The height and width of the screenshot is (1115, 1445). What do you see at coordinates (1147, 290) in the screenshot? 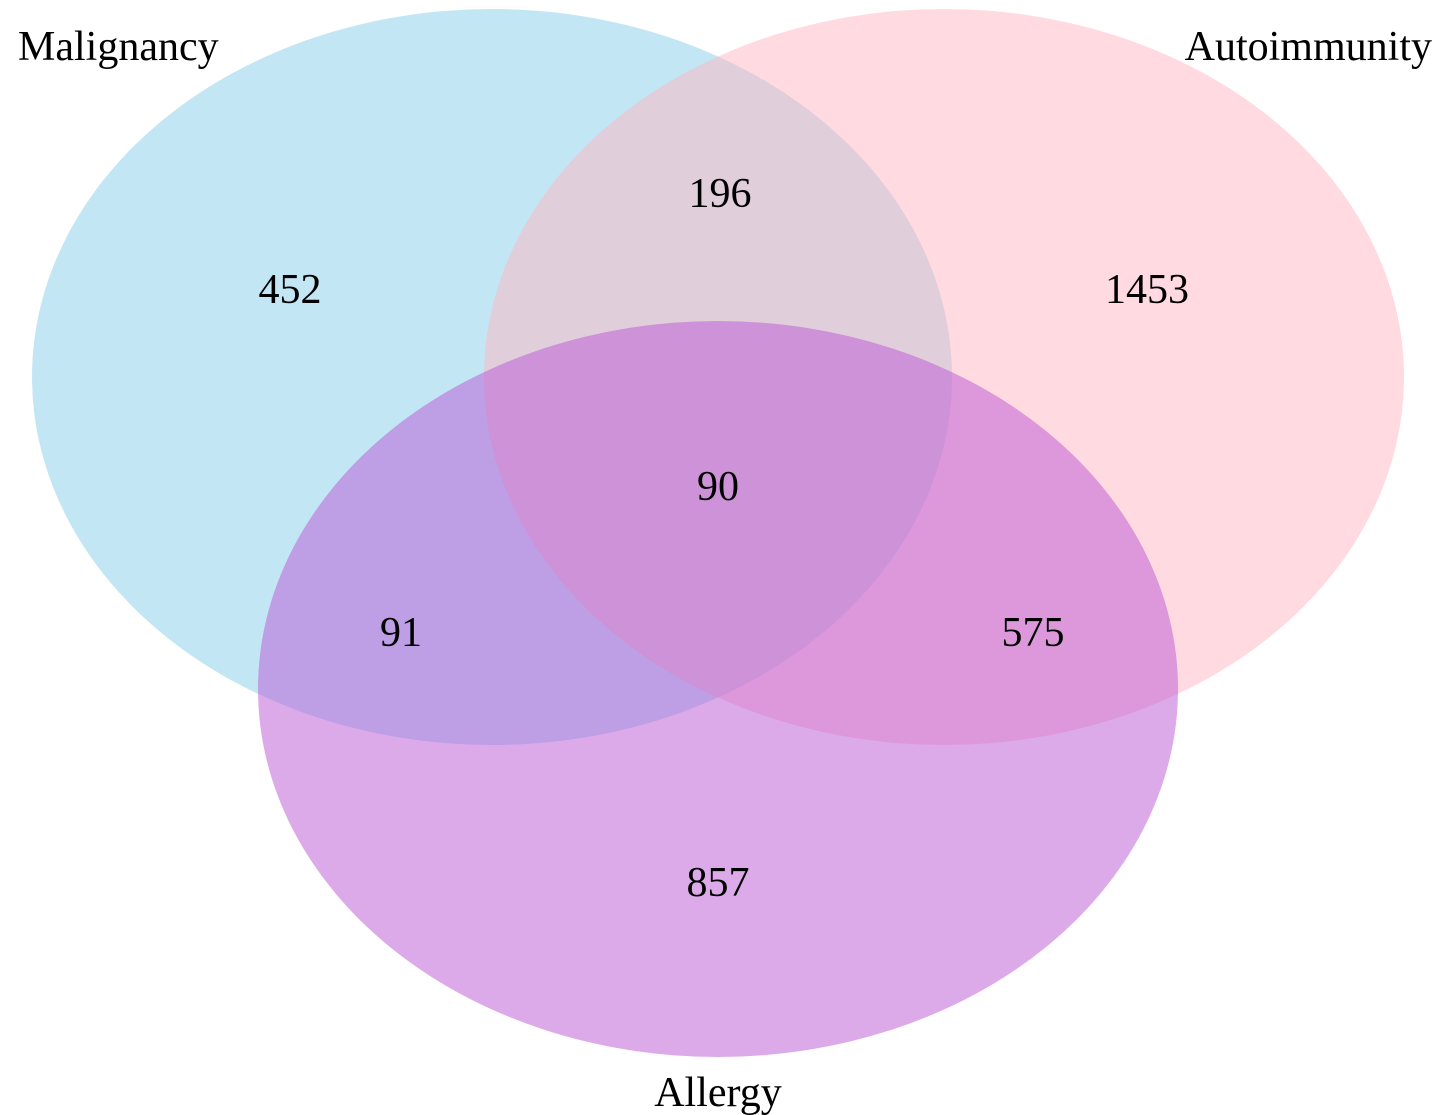
I see `autoimmunity-only-count: 1453` at bounding box center [1147, 290].